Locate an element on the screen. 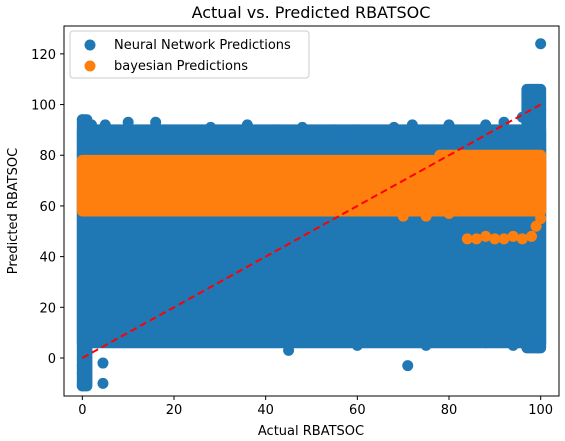 Image resolution: width=565 pixels, height=441 pixels. x-tick-label: 20 is located at coordinates (174, 410).